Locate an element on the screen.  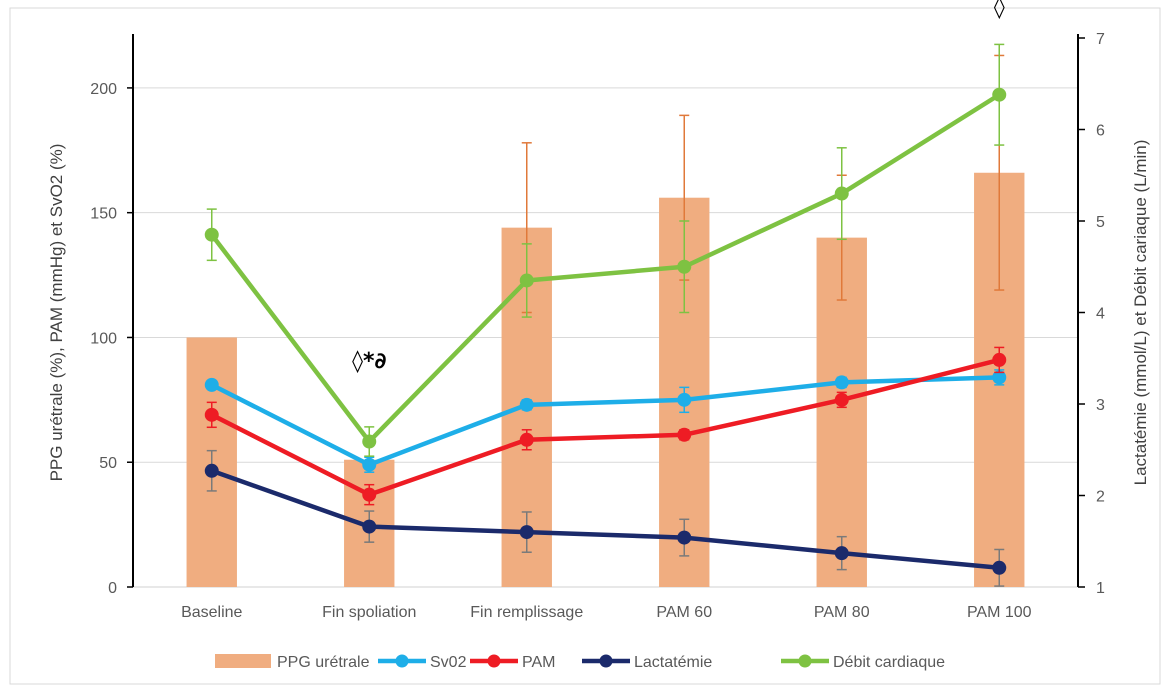
legend-marker-pam is located at coordinates (494, 661).